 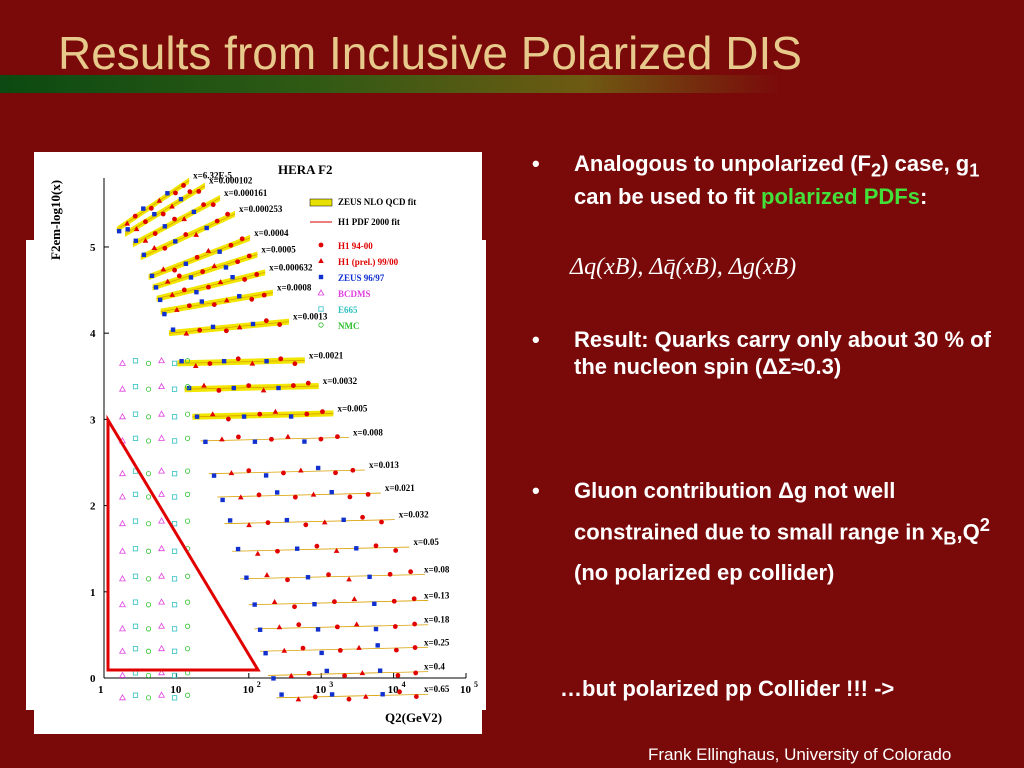 I want to click on bin-label: x=0.4, so click(x=434, y=667).